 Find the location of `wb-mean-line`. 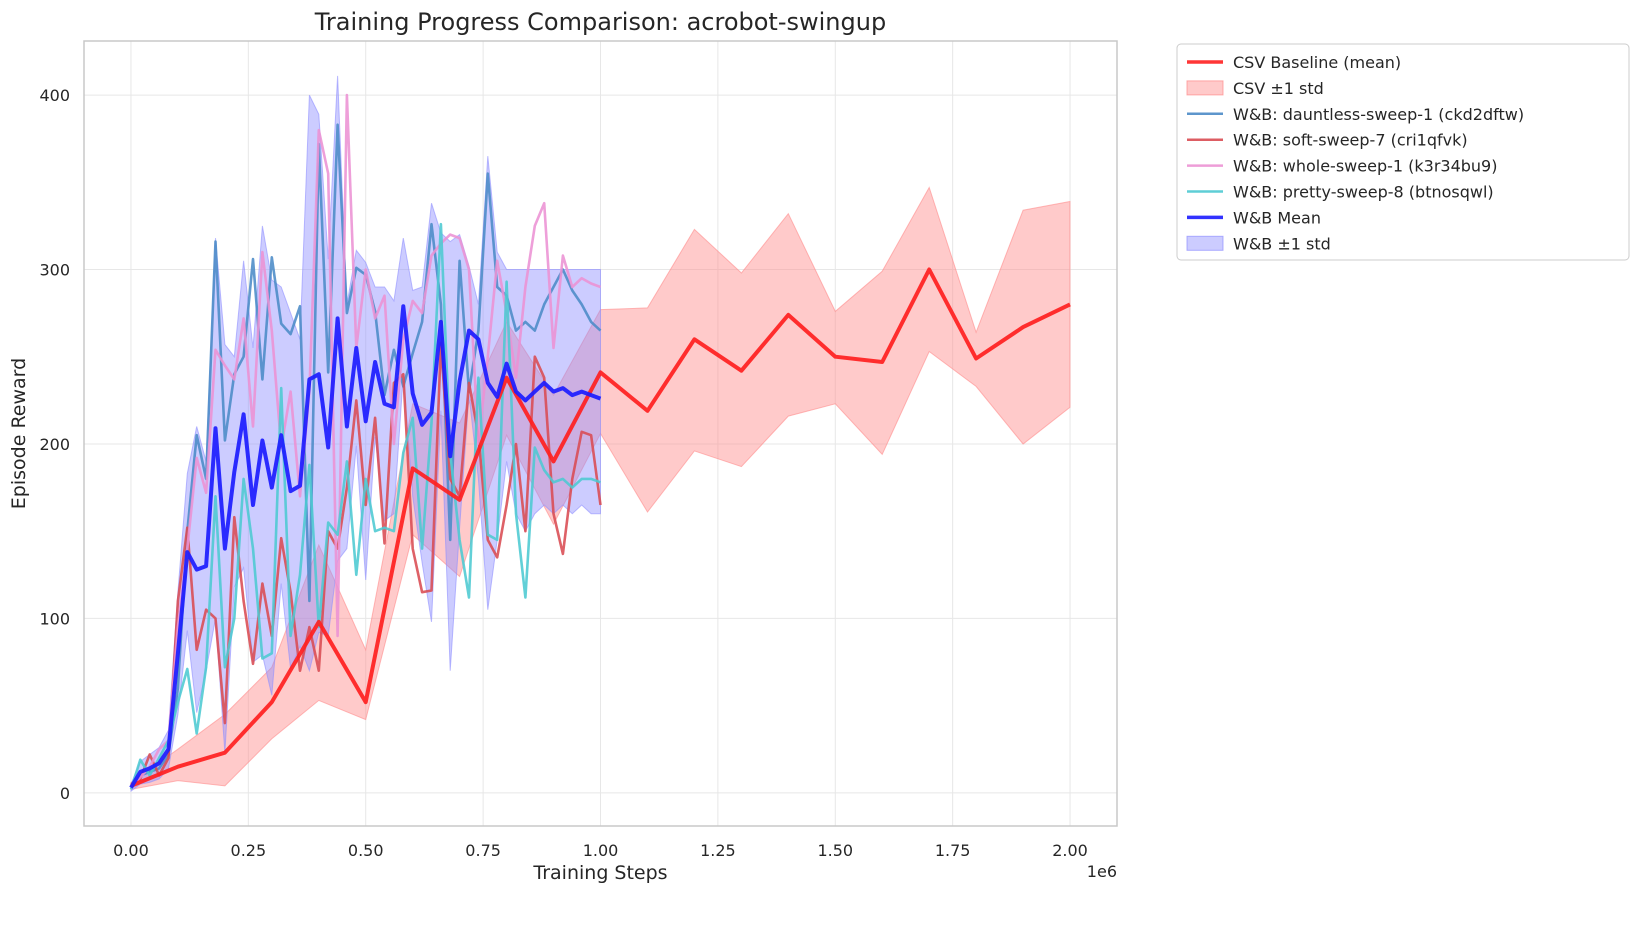

wb-mean-line is located at coordinates (365, 546).